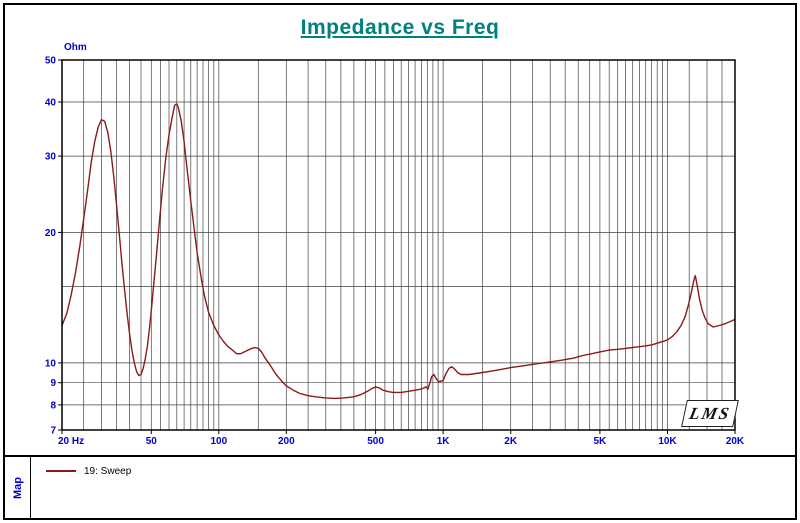 The height and width of the screenshot is (523, 800). I want to click on y-tick-labels: 50 40 30 20 10 9 8 7, so click(51, 246).